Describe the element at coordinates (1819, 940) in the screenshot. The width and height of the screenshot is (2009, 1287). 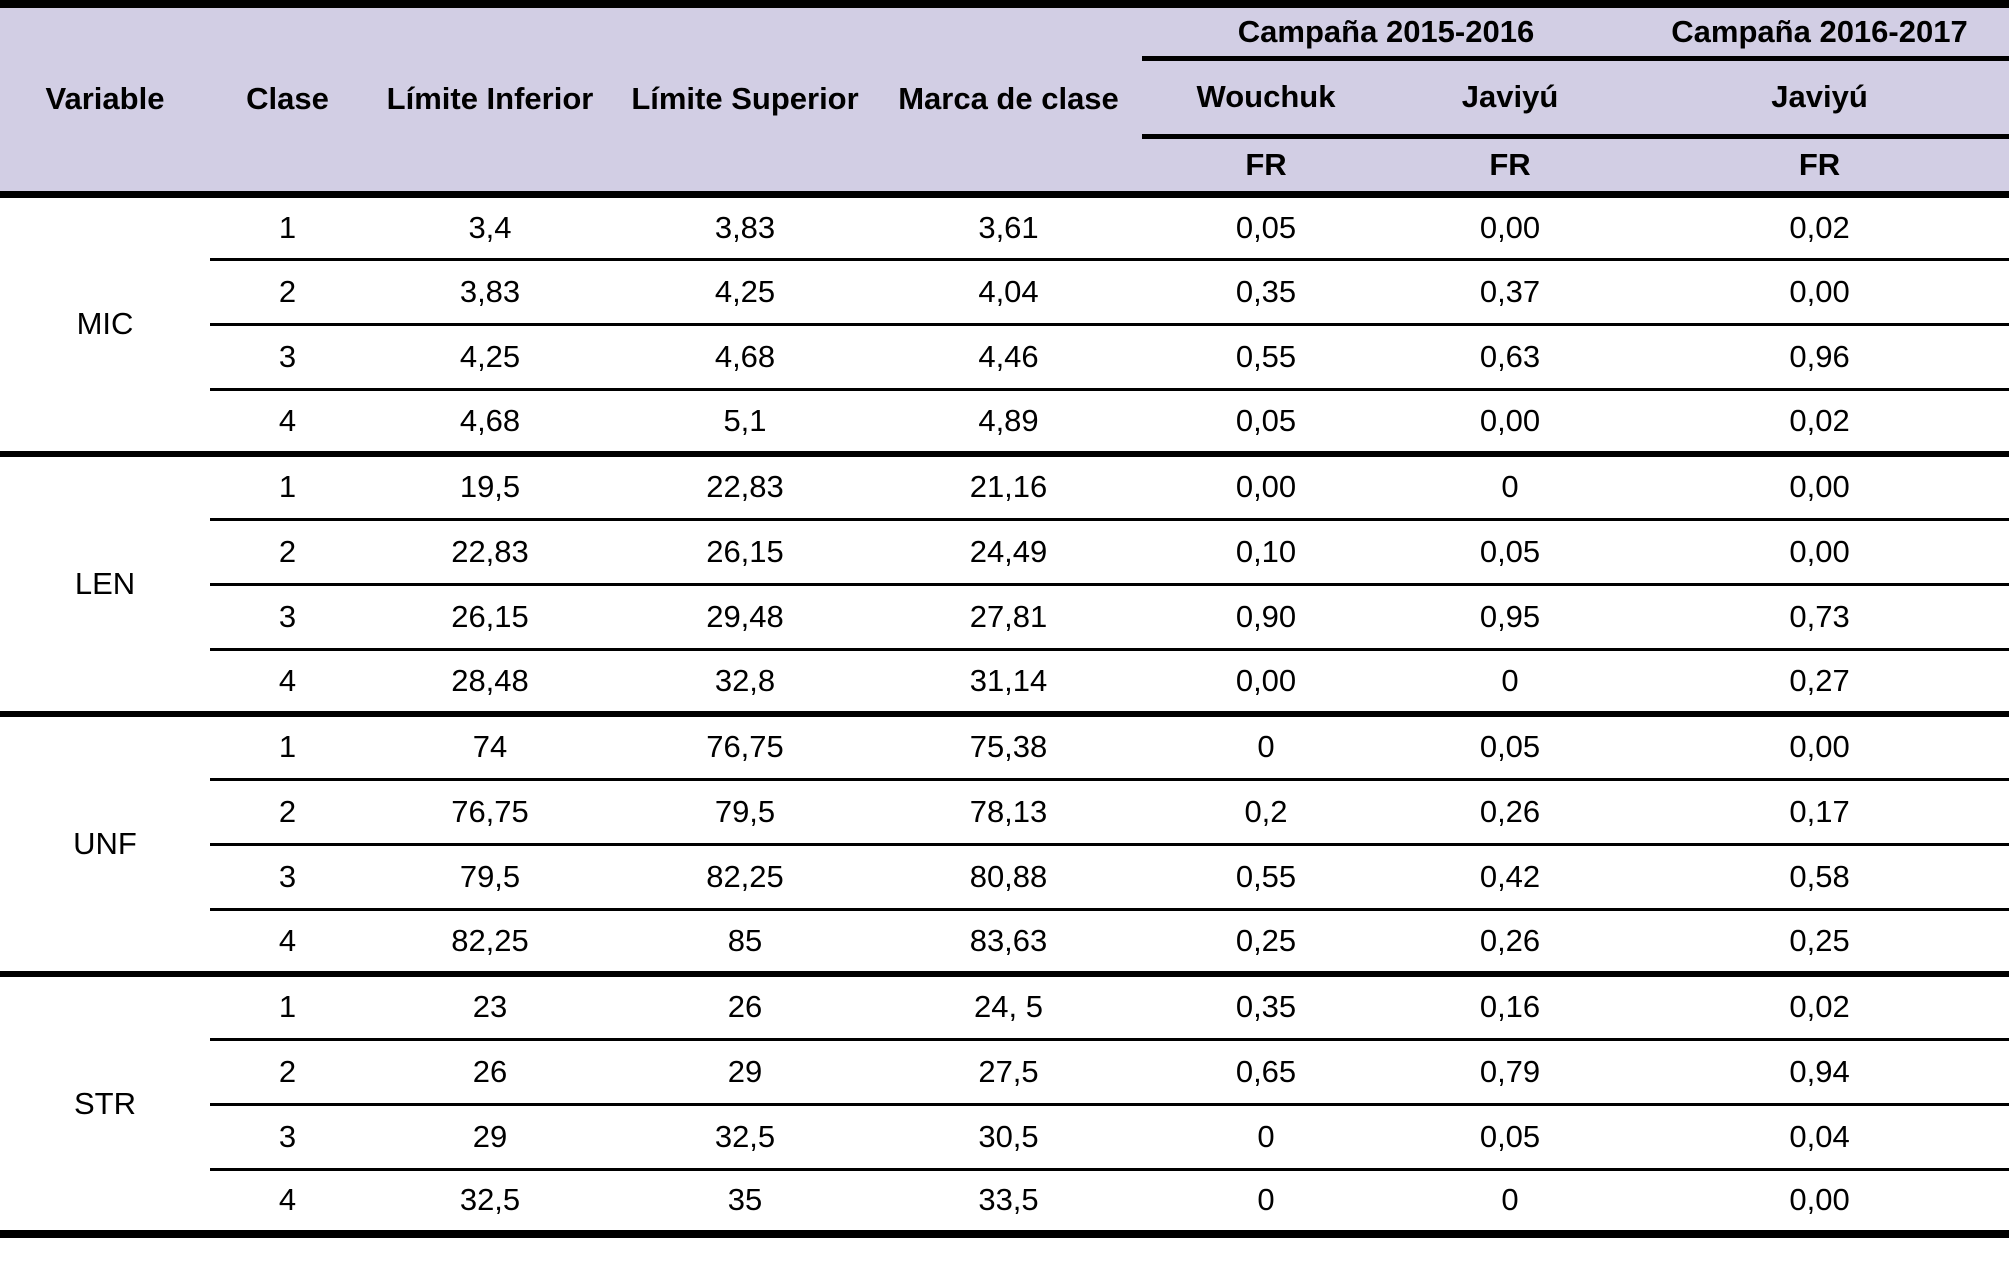
I see `cell-fr-javiyu-2016: 0,25` at that location.